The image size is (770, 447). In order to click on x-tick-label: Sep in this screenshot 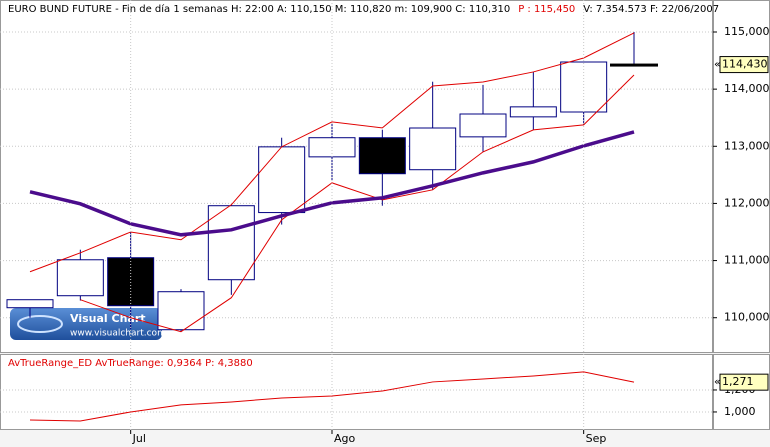, I will do `click(596, 438)`.